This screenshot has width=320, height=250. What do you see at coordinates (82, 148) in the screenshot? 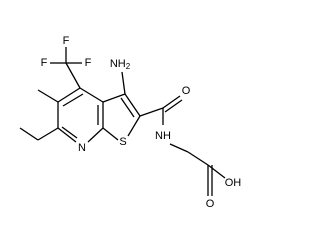
I see `atom-label: N` at bounding box center [82, 148].